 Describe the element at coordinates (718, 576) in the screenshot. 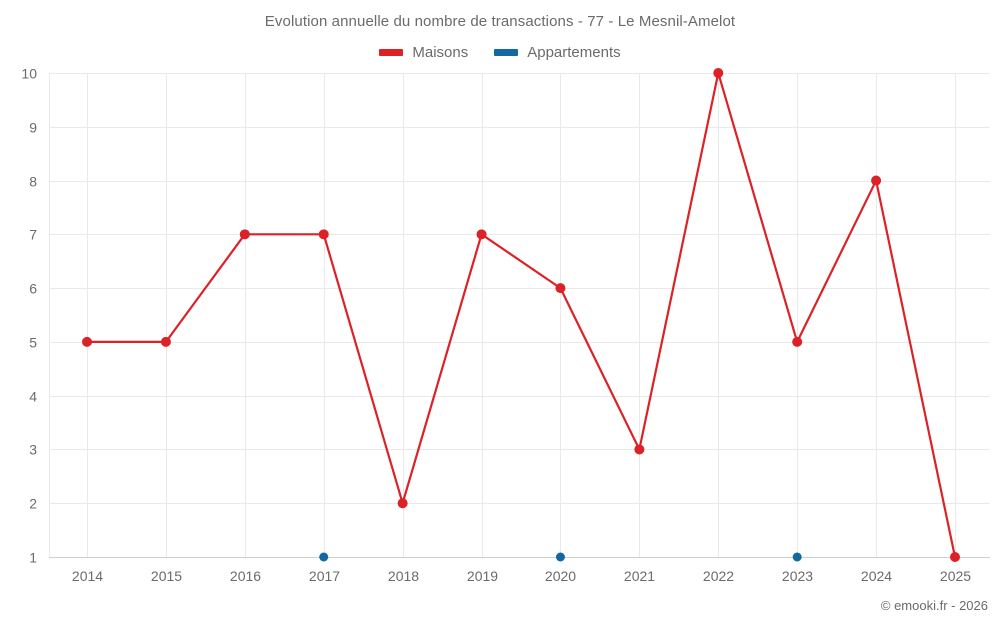

I see `x-axis-tick-label: 2022` at that location.